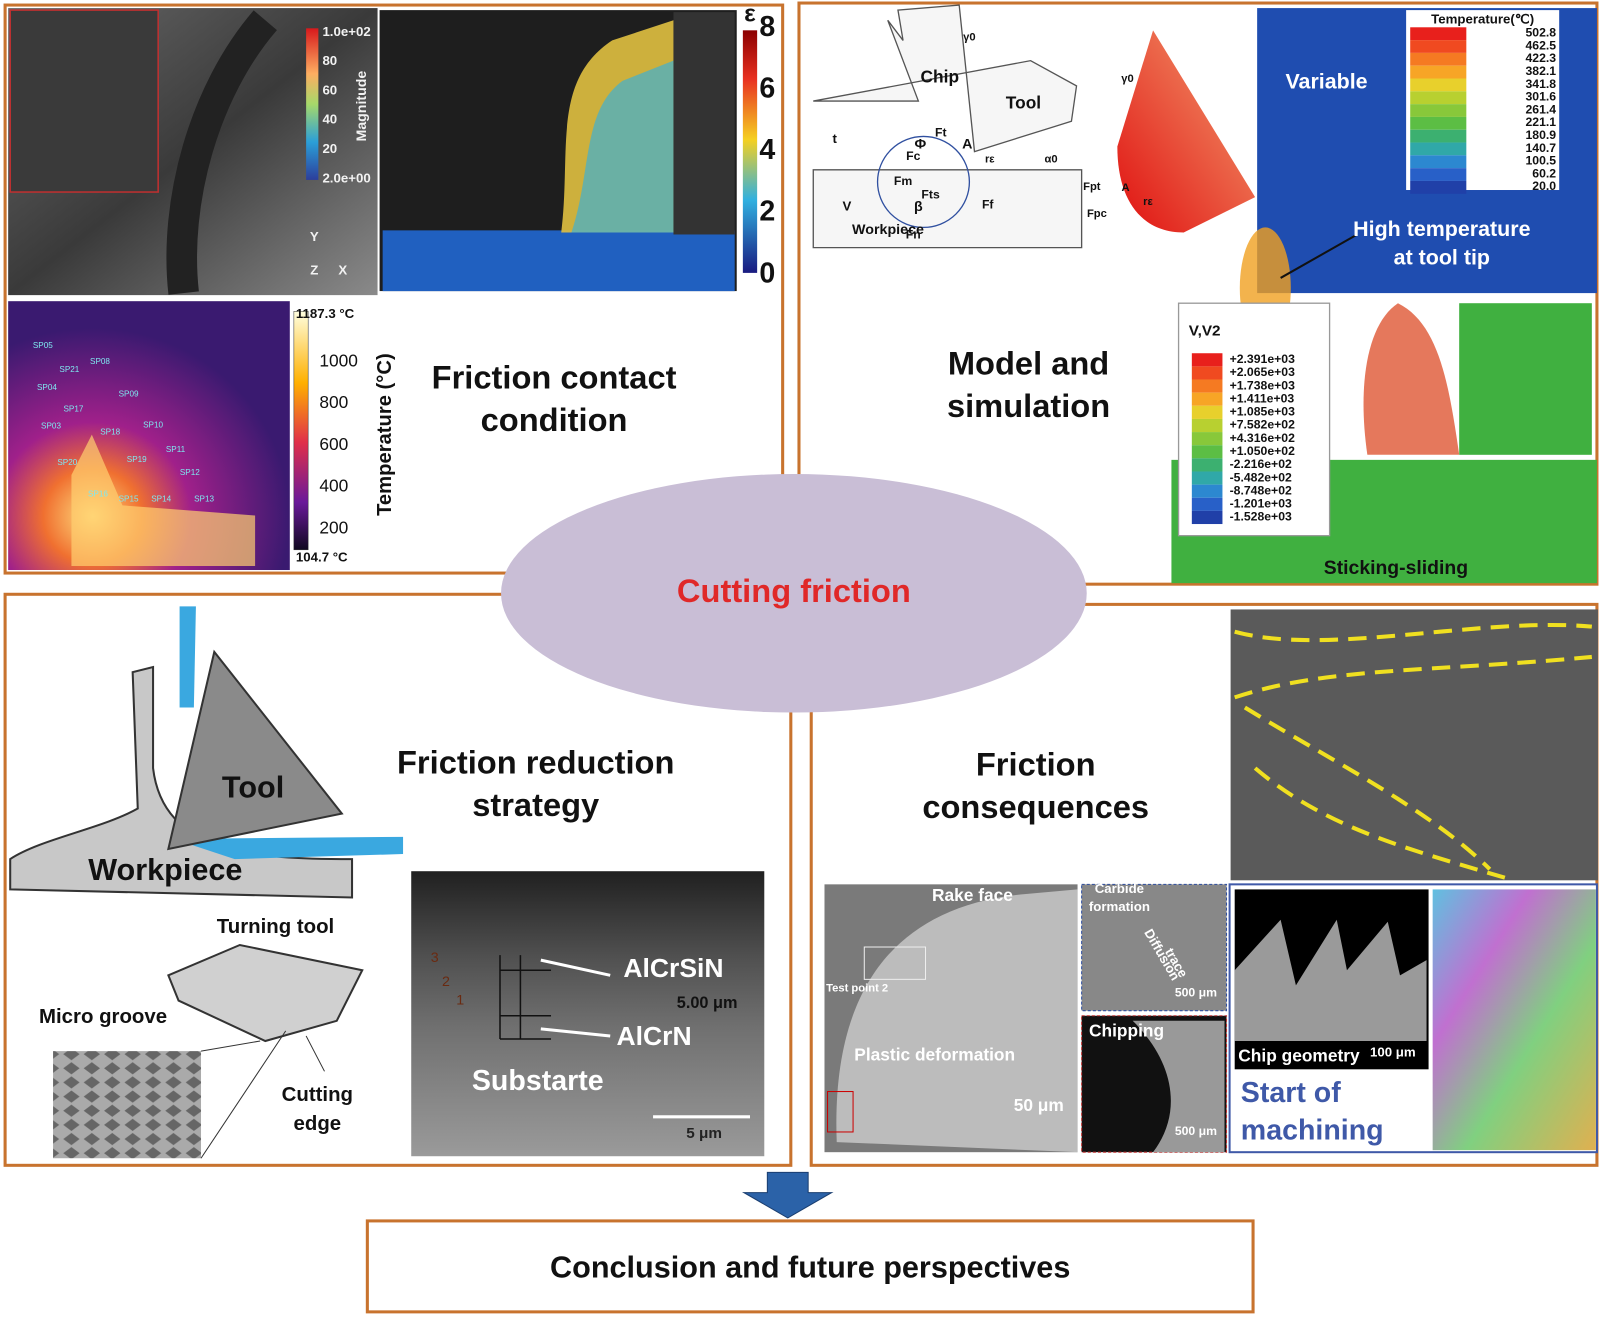 This screenshot has height=1324, width=1600. I want to click on legend-level: 180.9, so click(1541, 135).